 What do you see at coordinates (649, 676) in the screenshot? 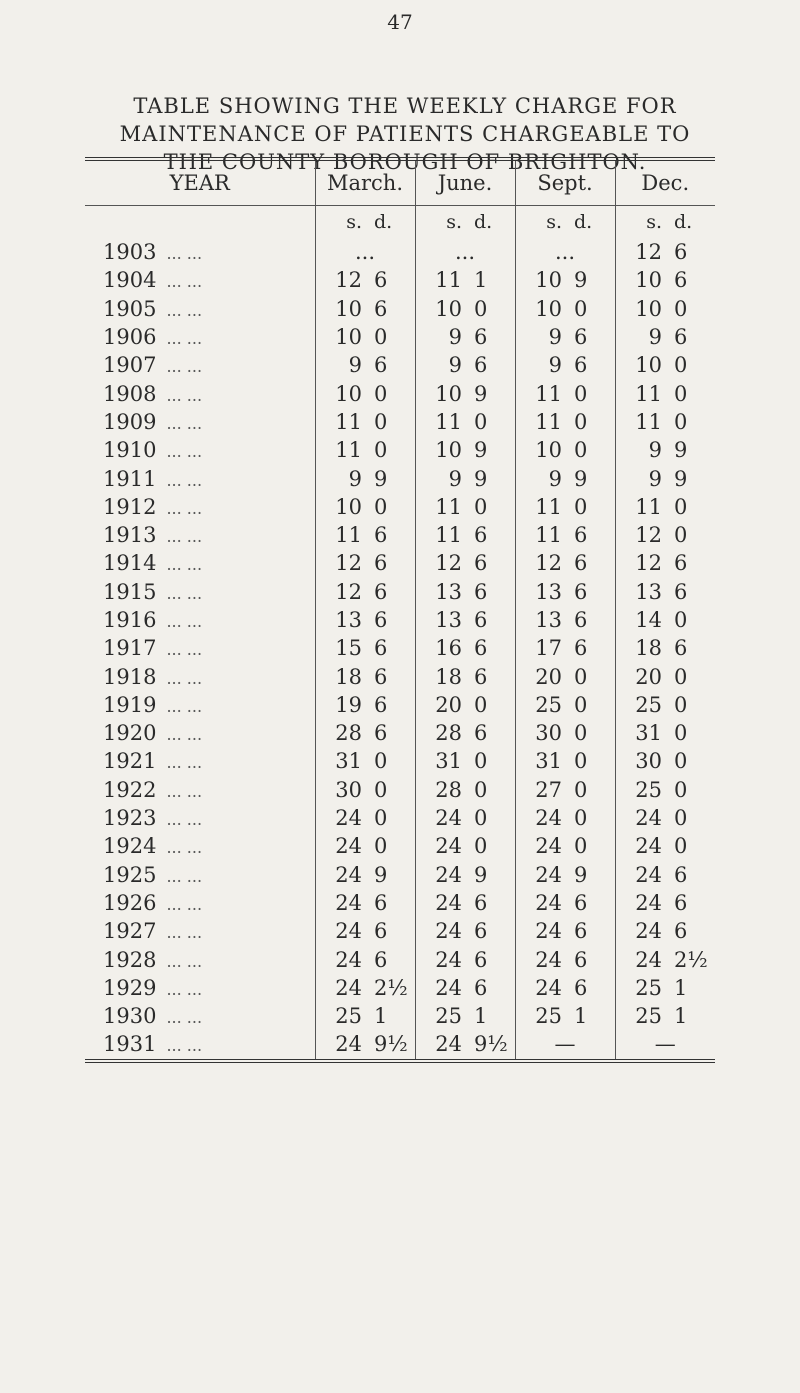
I see `shillings: 20` at bounding box center [649, 676].